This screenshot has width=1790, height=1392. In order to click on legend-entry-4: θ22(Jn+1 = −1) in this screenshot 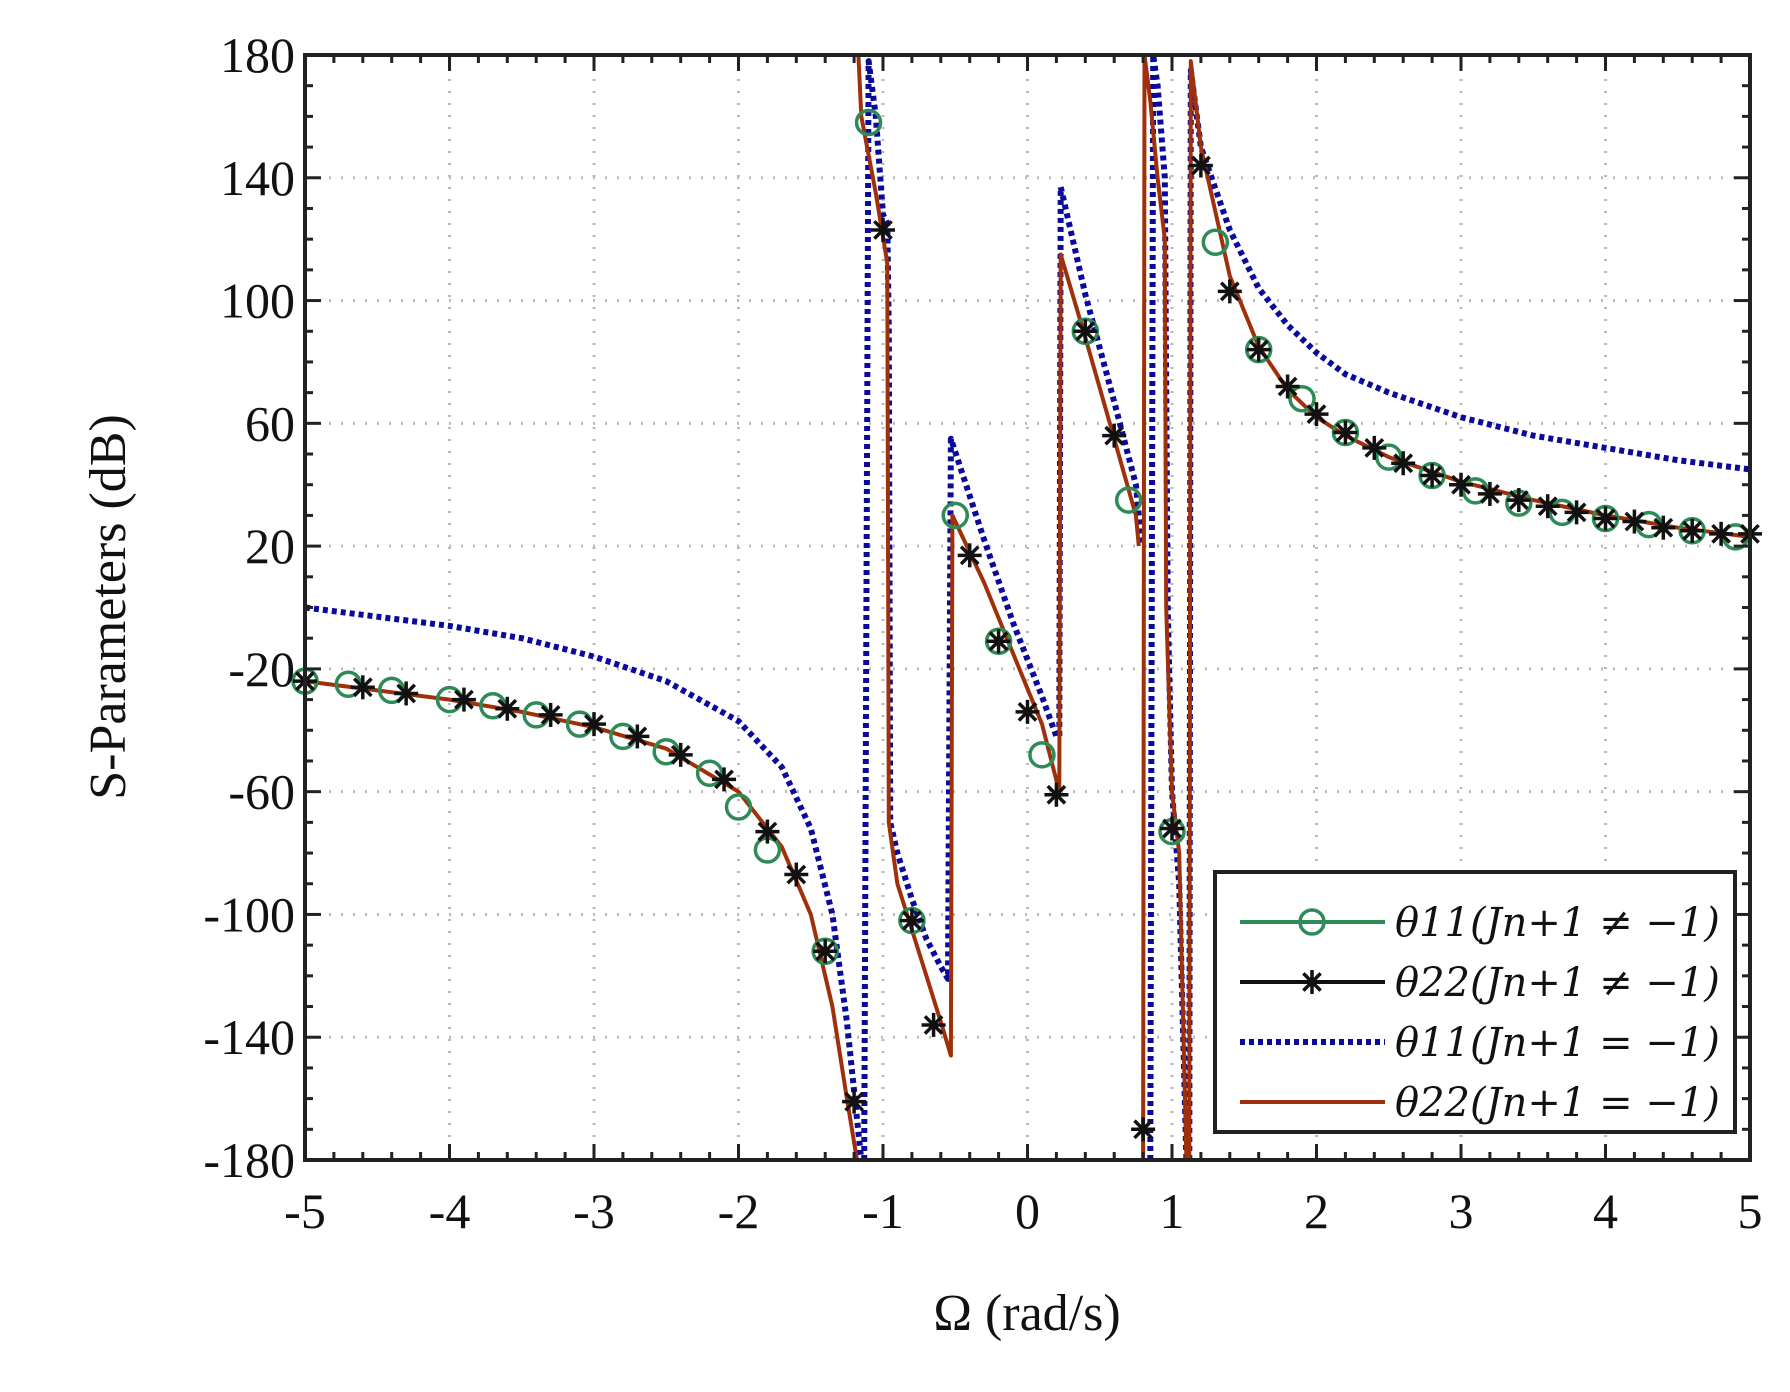, I will do `click(1480, 1103)`.